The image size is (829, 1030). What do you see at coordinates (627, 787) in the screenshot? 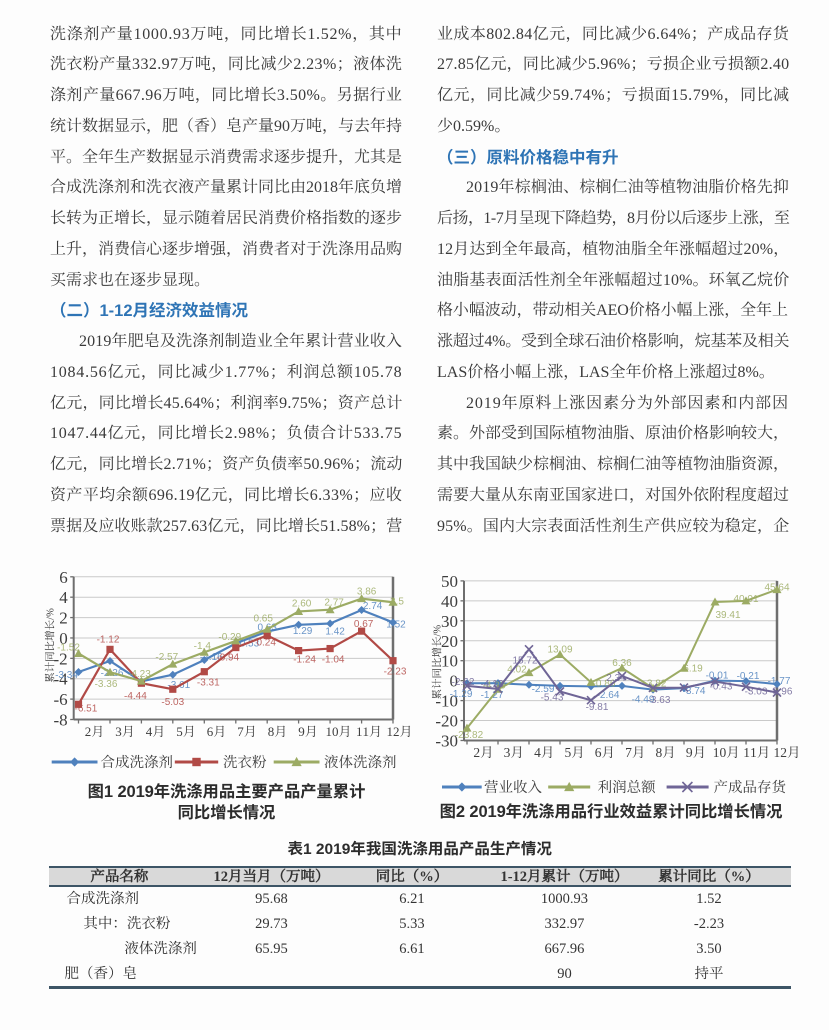
I see `svg-text: 利润总额` at bounding box center [627, 787].